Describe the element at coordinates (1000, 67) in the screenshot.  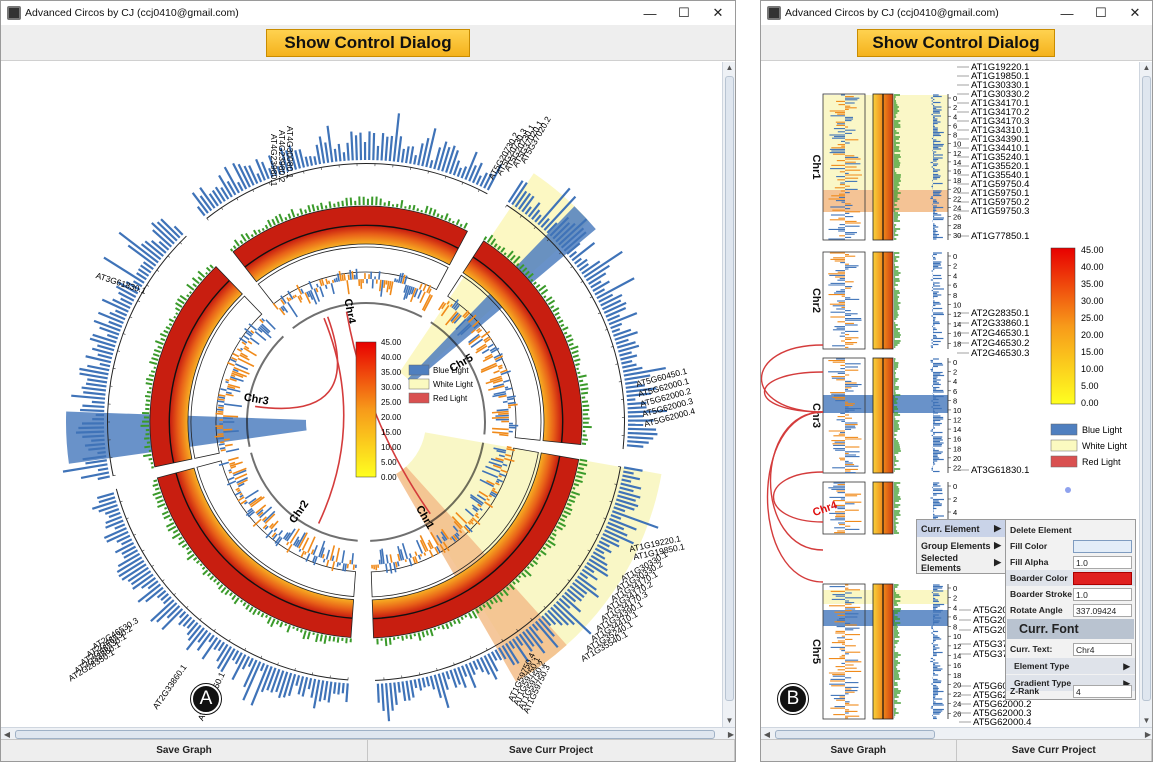
I see `gene-label: AT1G19220.1` at that location.